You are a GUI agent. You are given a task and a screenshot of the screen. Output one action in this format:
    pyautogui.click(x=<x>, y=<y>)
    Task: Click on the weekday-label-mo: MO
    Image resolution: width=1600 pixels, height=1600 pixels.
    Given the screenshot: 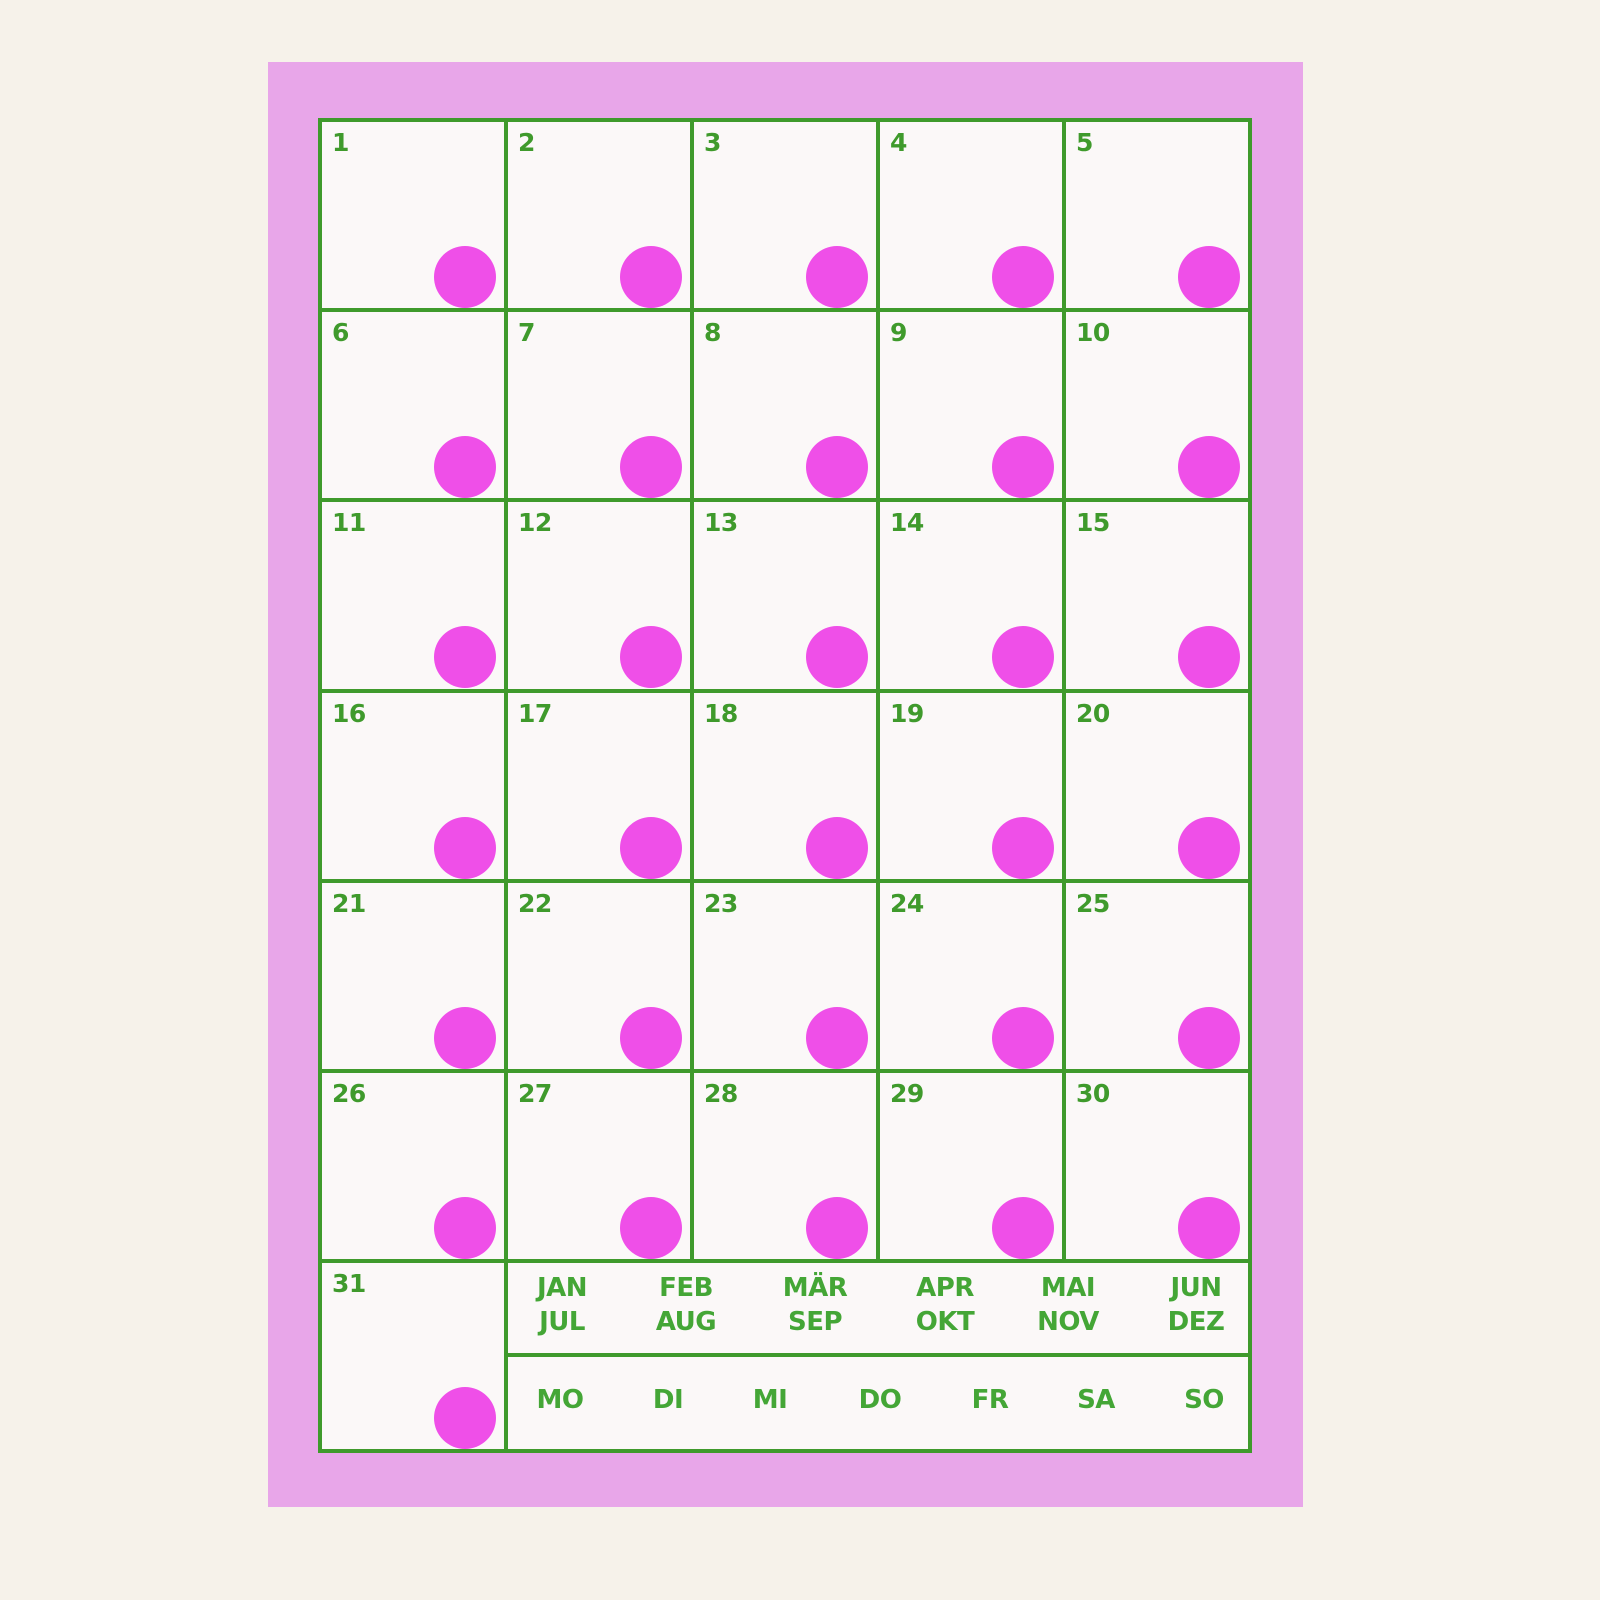 What is the action you would take?
    pyautogui.click(x=560, y=1400)
    